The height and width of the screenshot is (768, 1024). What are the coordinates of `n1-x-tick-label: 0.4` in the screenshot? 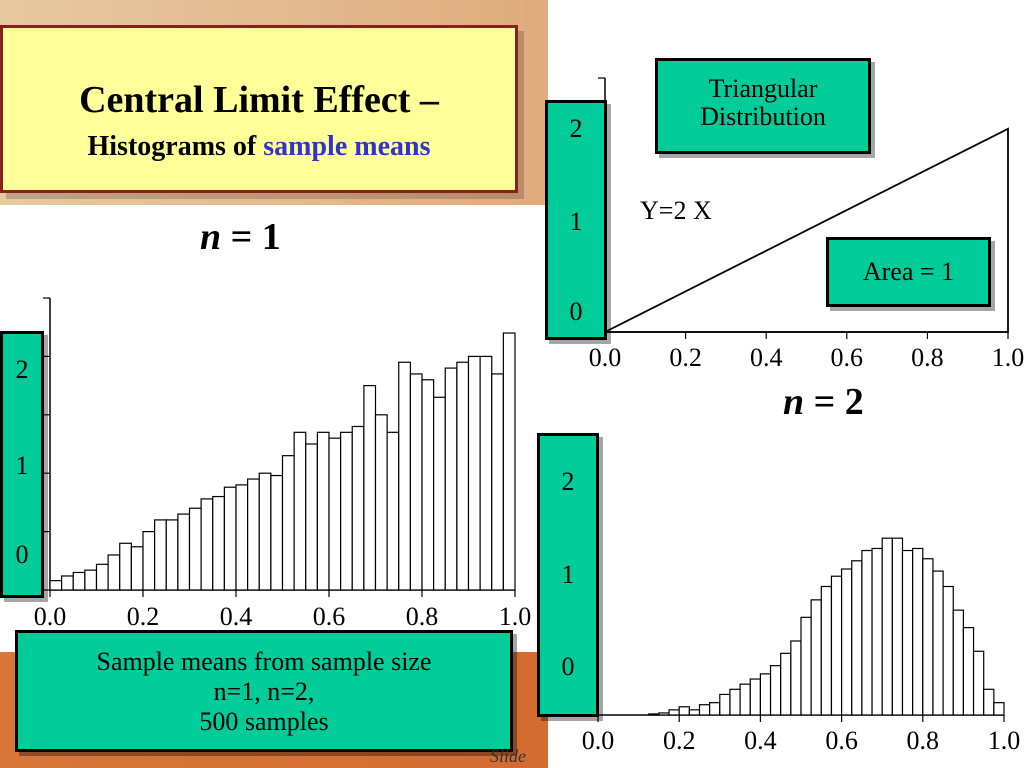 It's located at (236, 616).